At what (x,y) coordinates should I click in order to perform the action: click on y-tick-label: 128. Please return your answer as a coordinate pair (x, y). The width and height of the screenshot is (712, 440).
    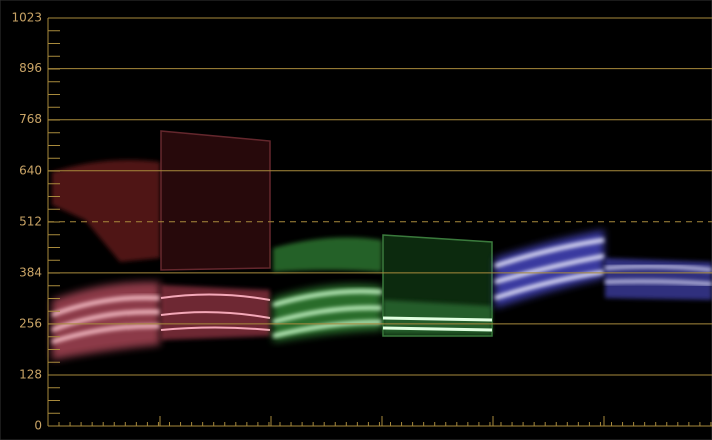
    Looking at the image, I should click on (30, 374).